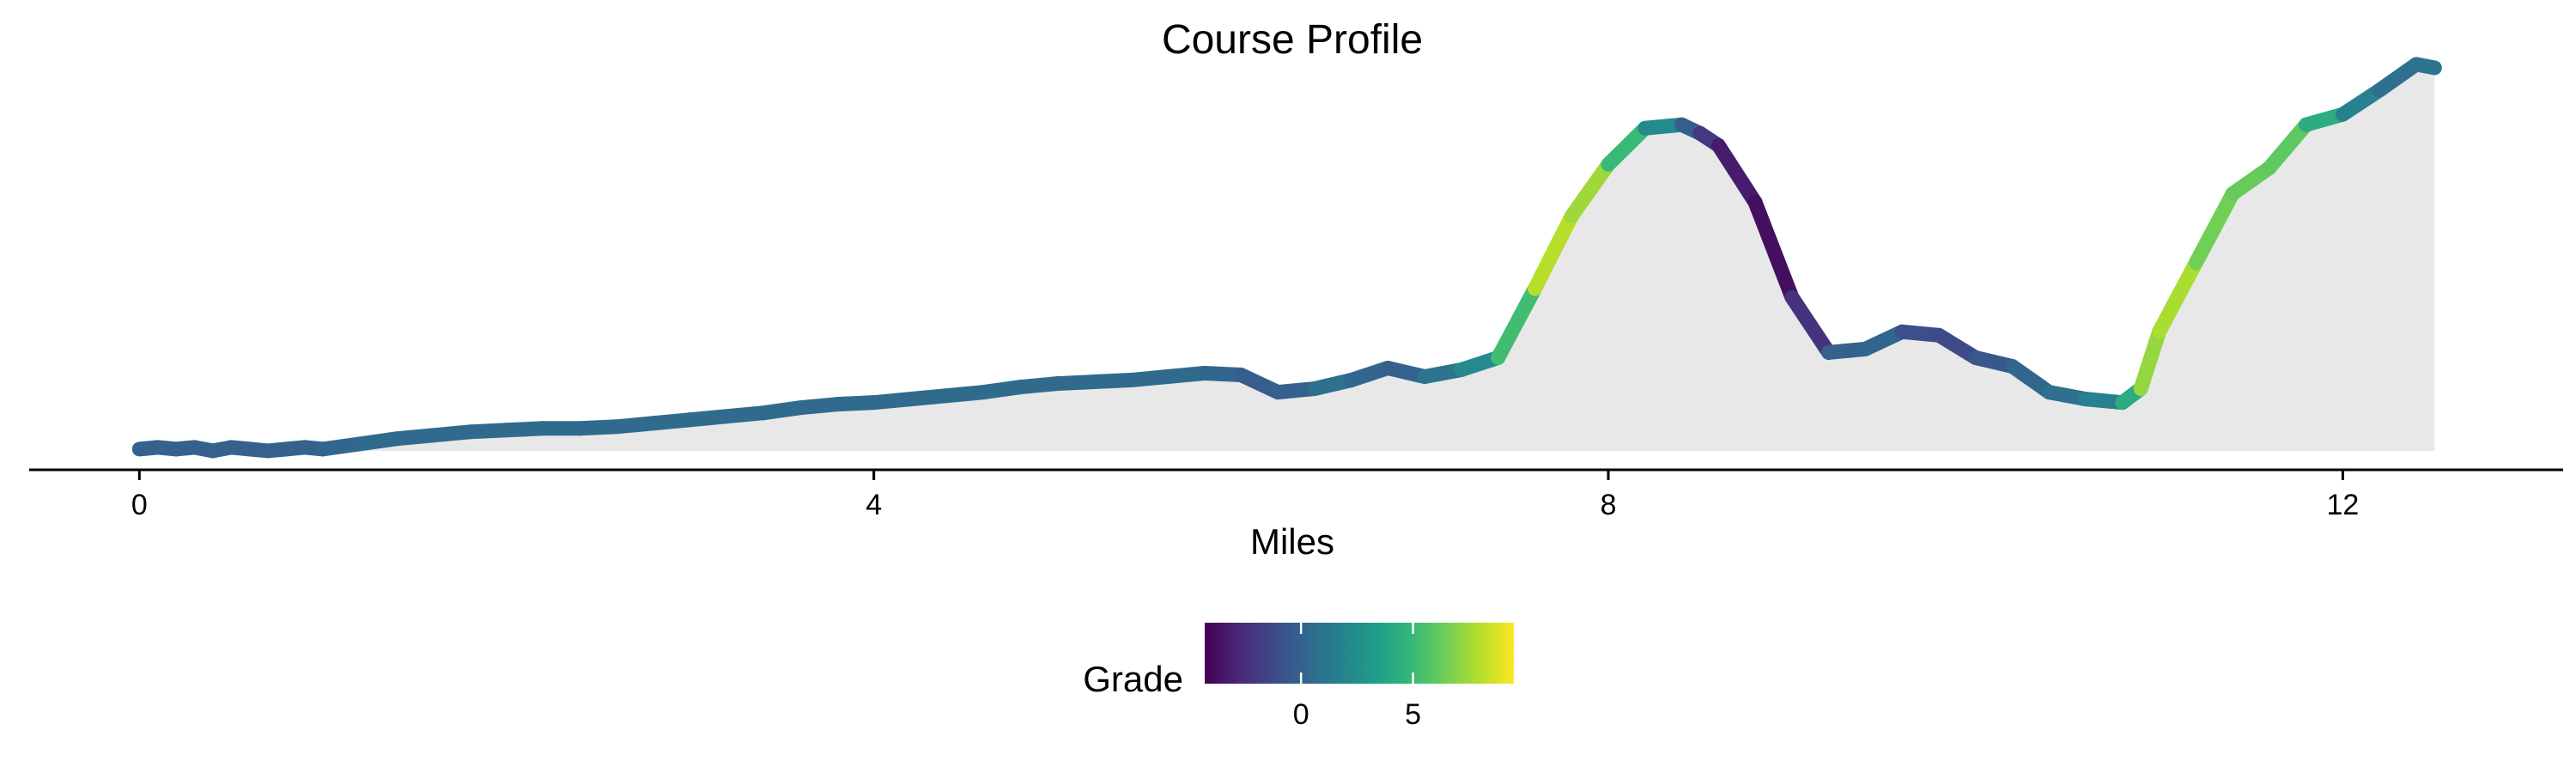 This screenshot has width=2576, height=773. Describe the element at coordinates (139, 505) in the screenshot. I see `x-tick-label: 0` at that location.